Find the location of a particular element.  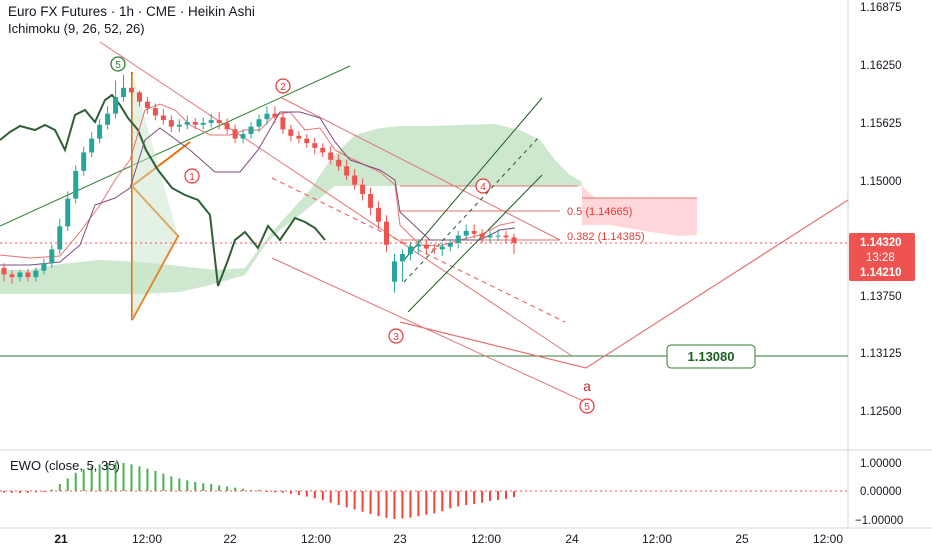

wave-label-a: a is located at coordinates (587, 386).